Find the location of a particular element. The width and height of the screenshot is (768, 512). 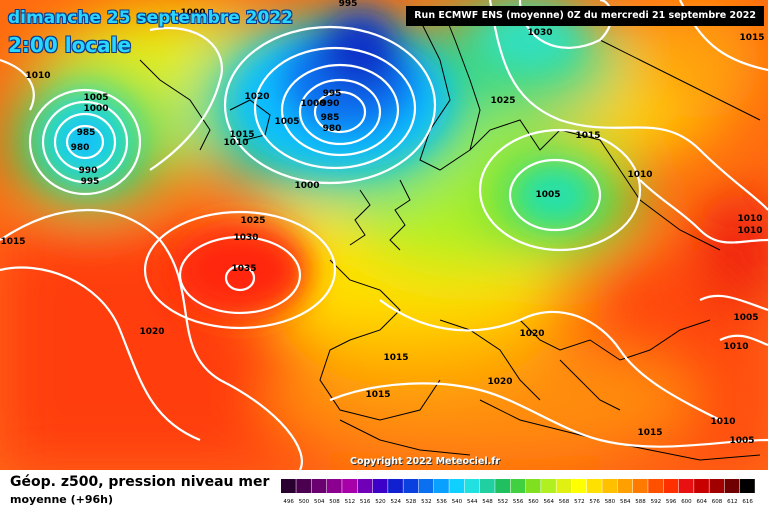

legend-title: Géop. z500, pression niveau mer is located at coordinates (140, 482).